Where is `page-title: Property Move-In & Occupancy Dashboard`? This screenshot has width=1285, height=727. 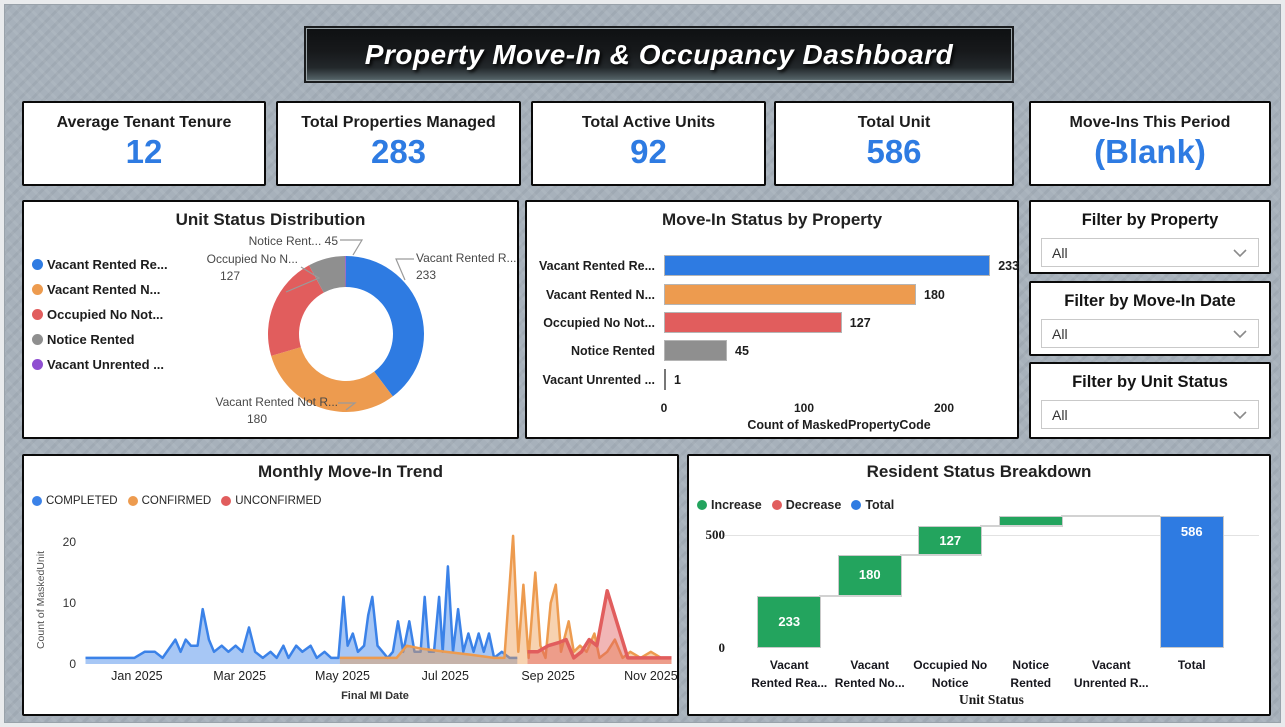 page-title: Property Move-In & Occupancy Dashboard is located at coordinates (659, 54).